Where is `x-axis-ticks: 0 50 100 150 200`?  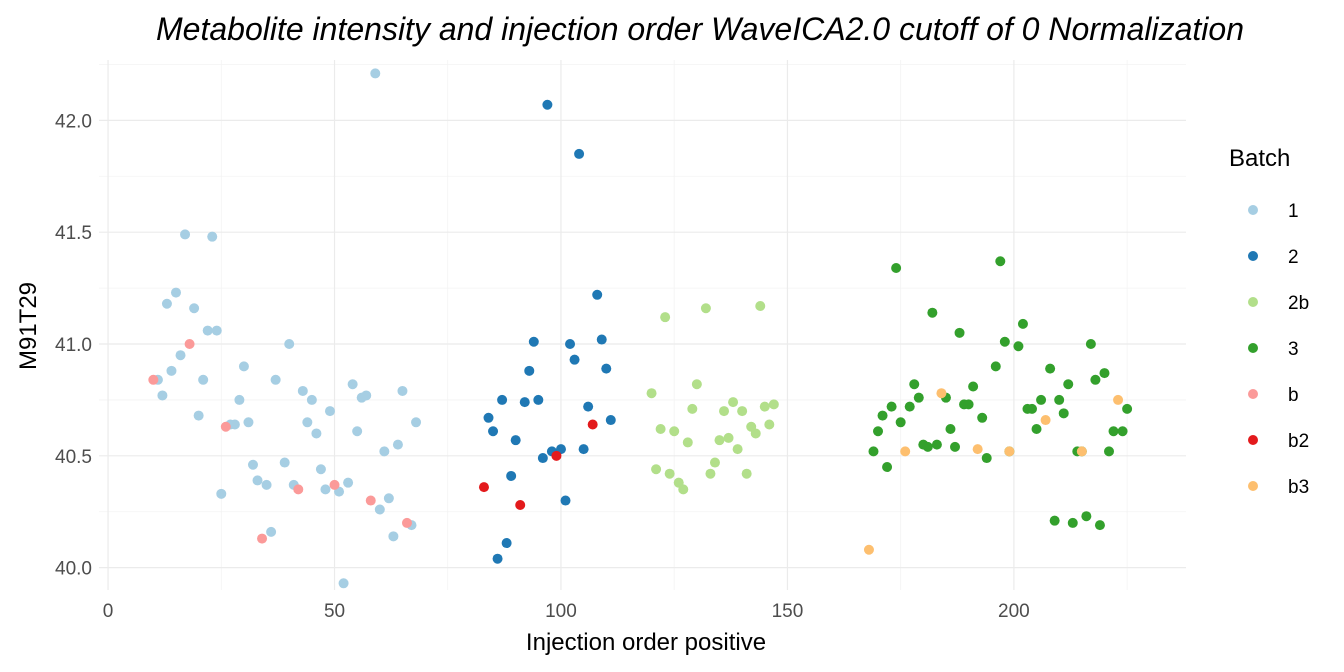
x-axis-ticks: 0 50 100 150 200 is located at coordinates (566, 611).